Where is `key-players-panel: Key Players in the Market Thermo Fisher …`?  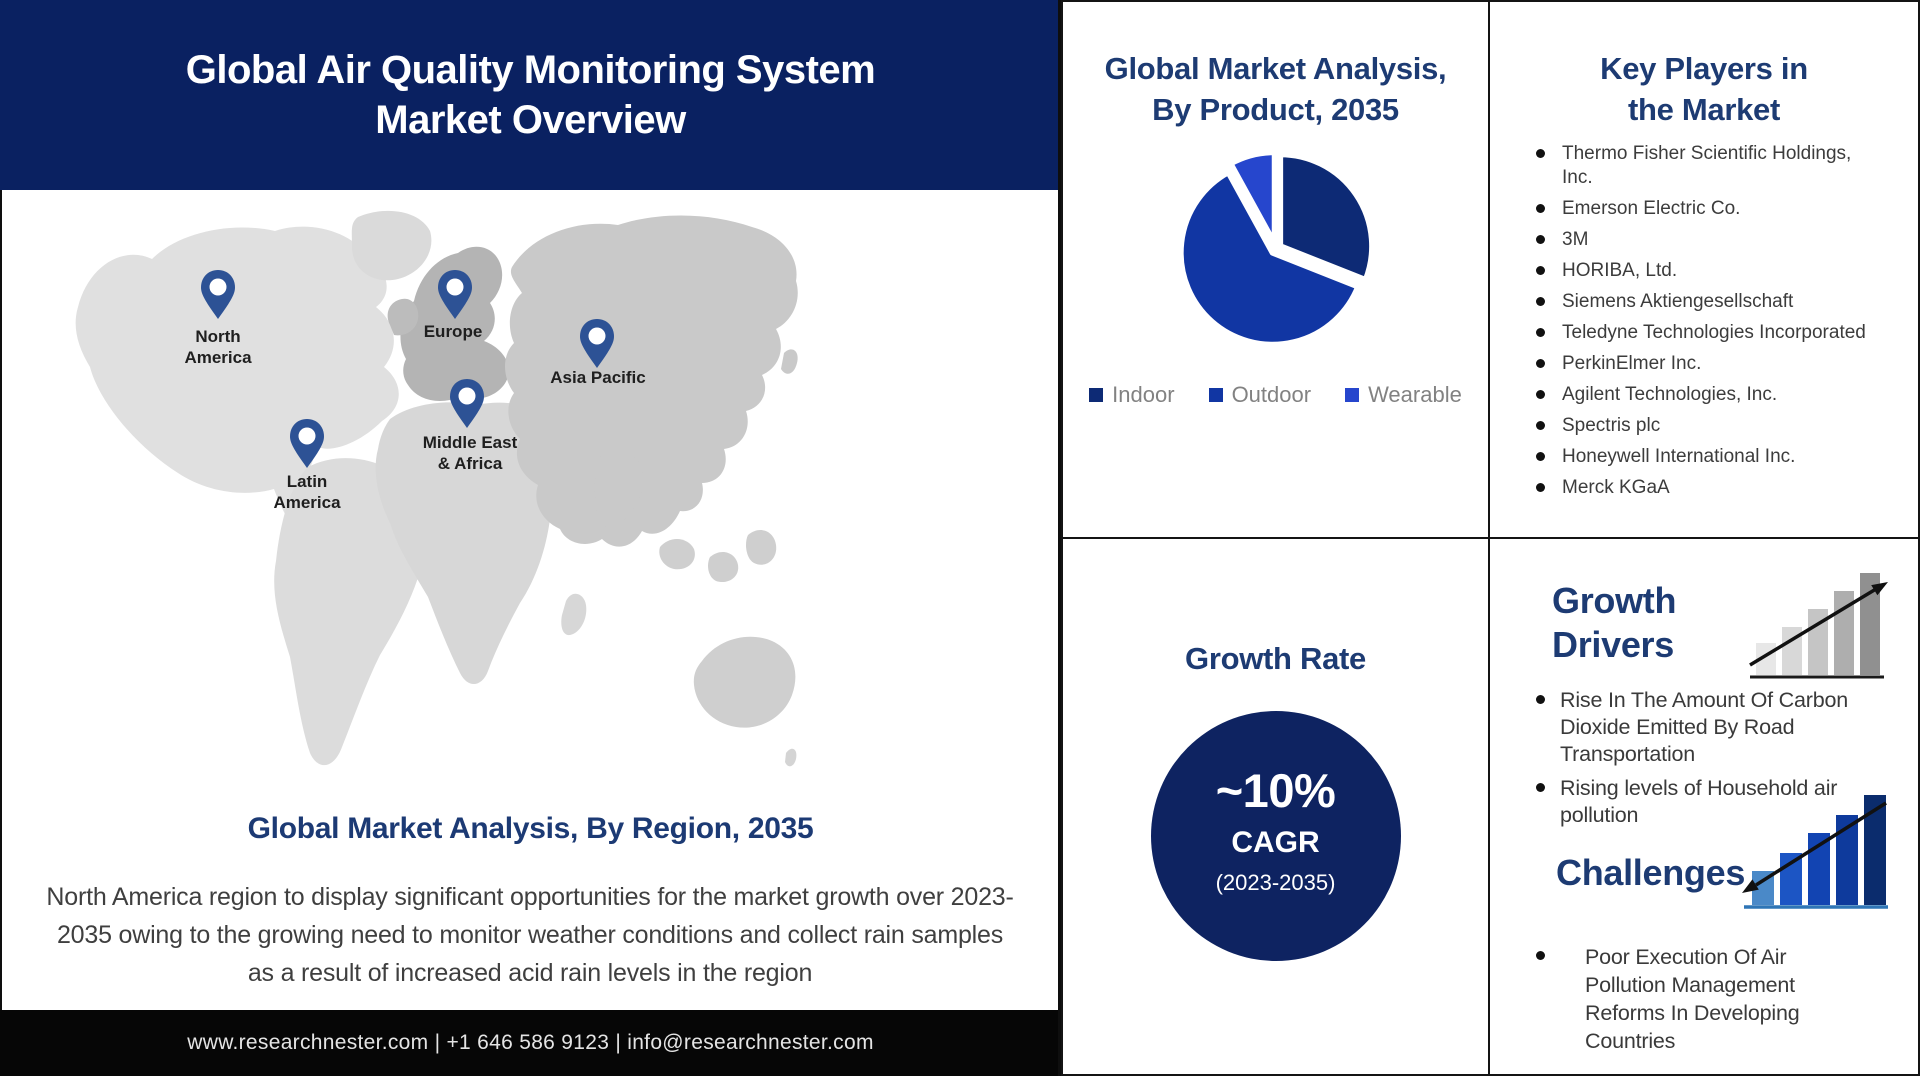 key-players-panel: Key Players in the Market Thermo Fisher … is located at coordinates (1704, 269).